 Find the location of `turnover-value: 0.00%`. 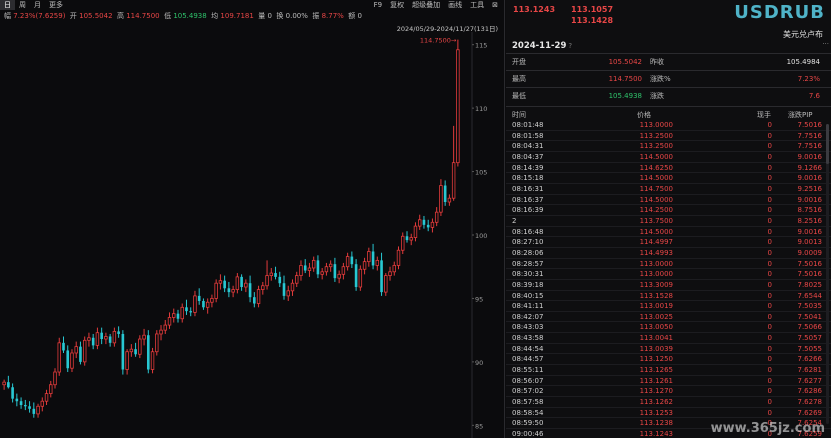

turnover-value: 0.00% is located at coordinates (296, 16).